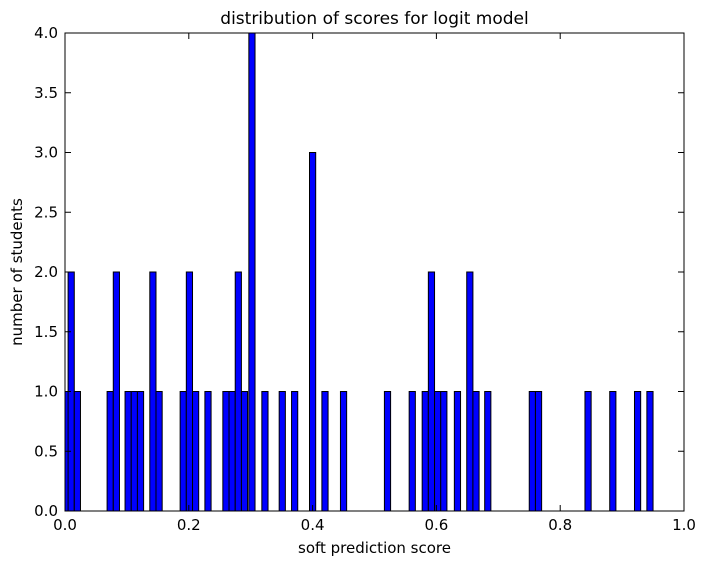 The width and height of the screenshot is (707, 568). Describe the element at coordinates (313, 525) in the screenshot. I see `x-tick-label: 0.4` at that location.